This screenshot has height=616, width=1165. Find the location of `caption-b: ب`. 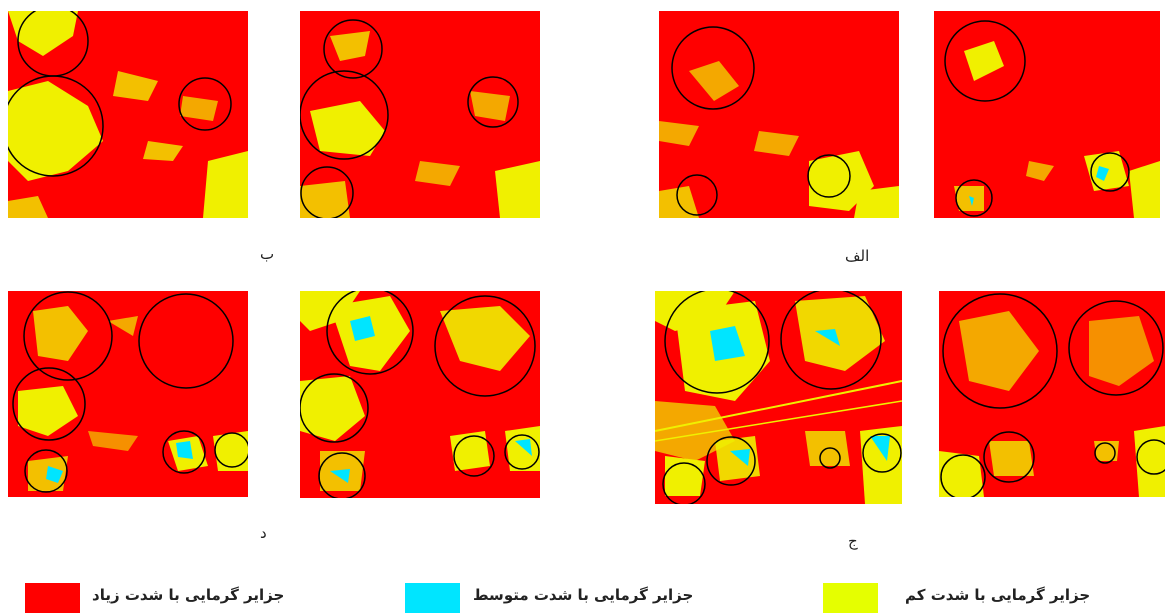

caption-b: ب is located at coordinates (267, 254).